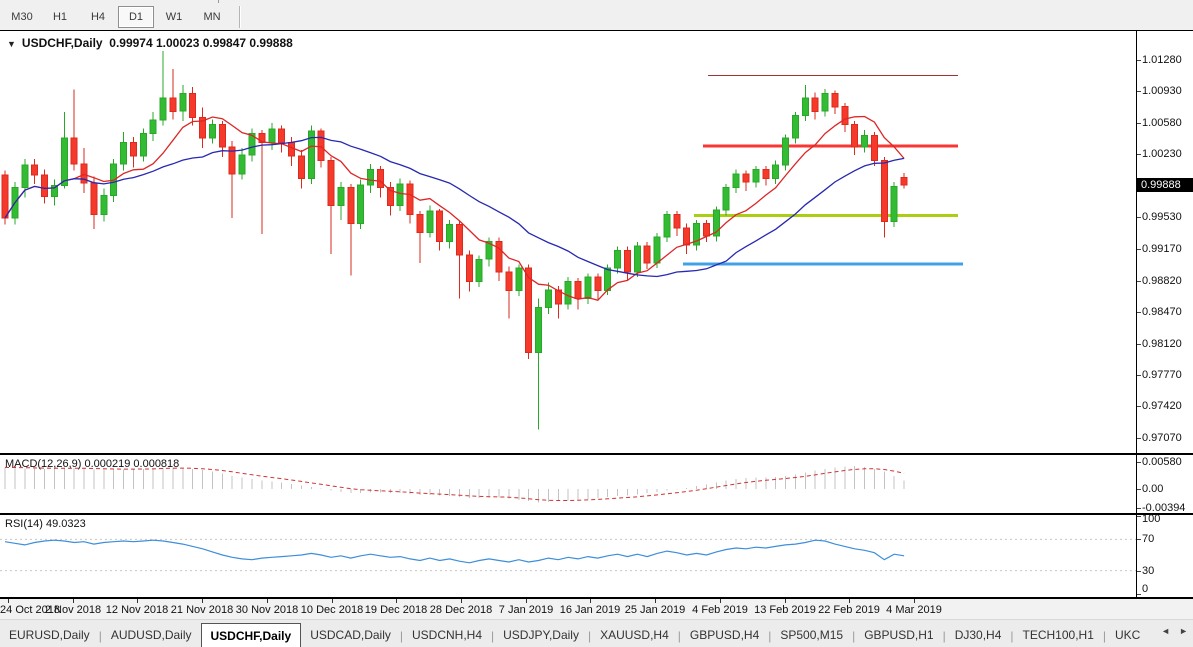  What do you see at coordinates (1162, 249) in the screenshot?
I see `price-axis-label: 0.99170` at bounding box center [1162, 249].